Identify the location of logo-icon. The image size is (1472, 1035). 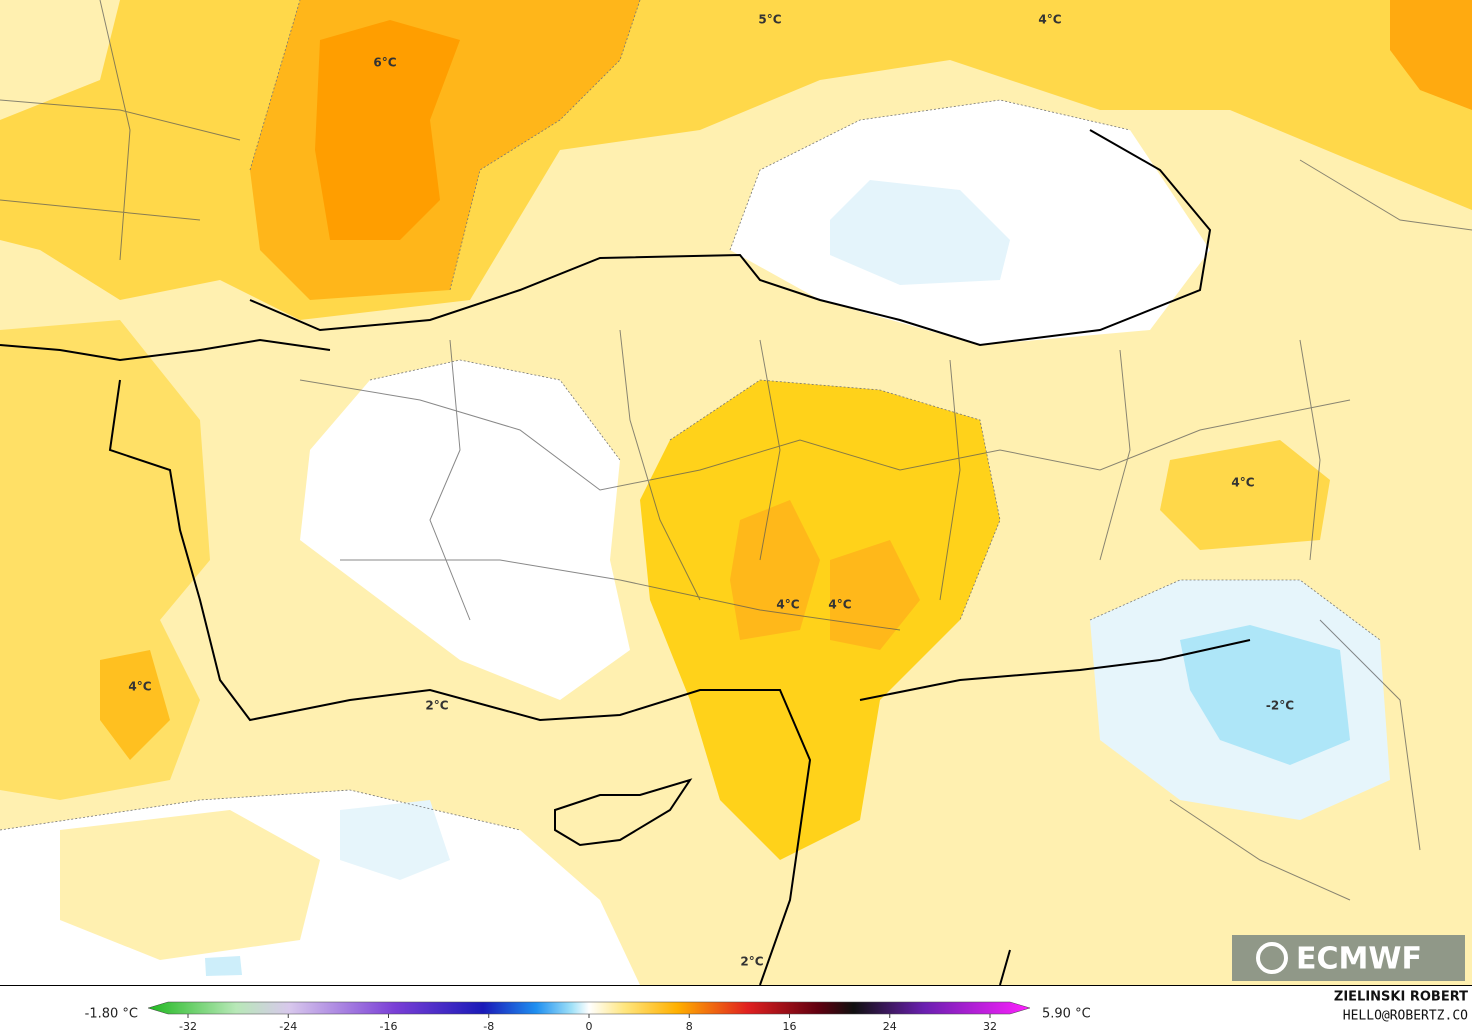
(1272, 958).